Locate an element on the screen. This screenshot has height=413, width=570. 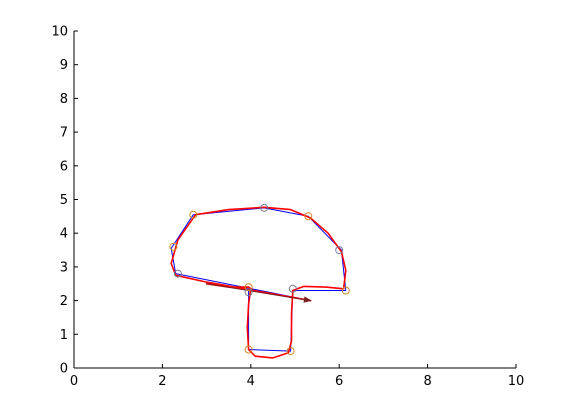
x-tick-label: 4 is located at coordinates (251, 381).